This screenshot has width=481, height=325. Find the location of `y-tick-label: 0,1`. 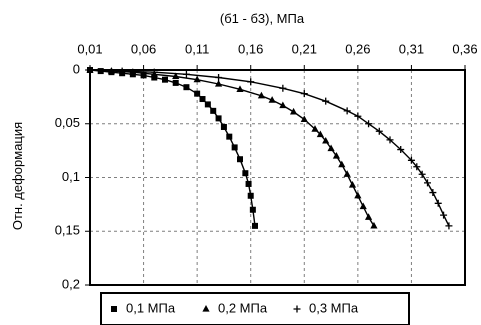

y-tick-label: 0,1 is located at coordinates (71, 176).